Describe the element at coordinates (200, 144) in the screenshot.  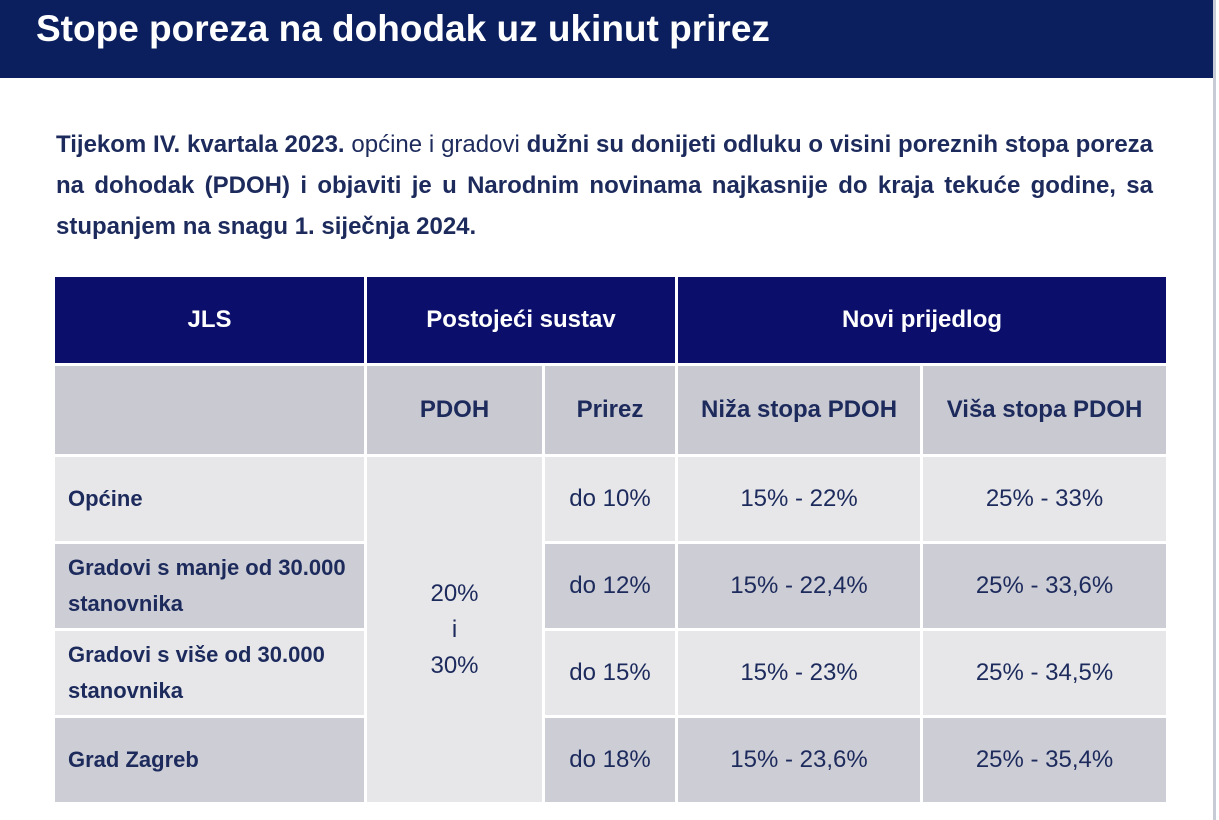
I see `intro-lead: Tijekom IV. kvartala 2023.` at that location.